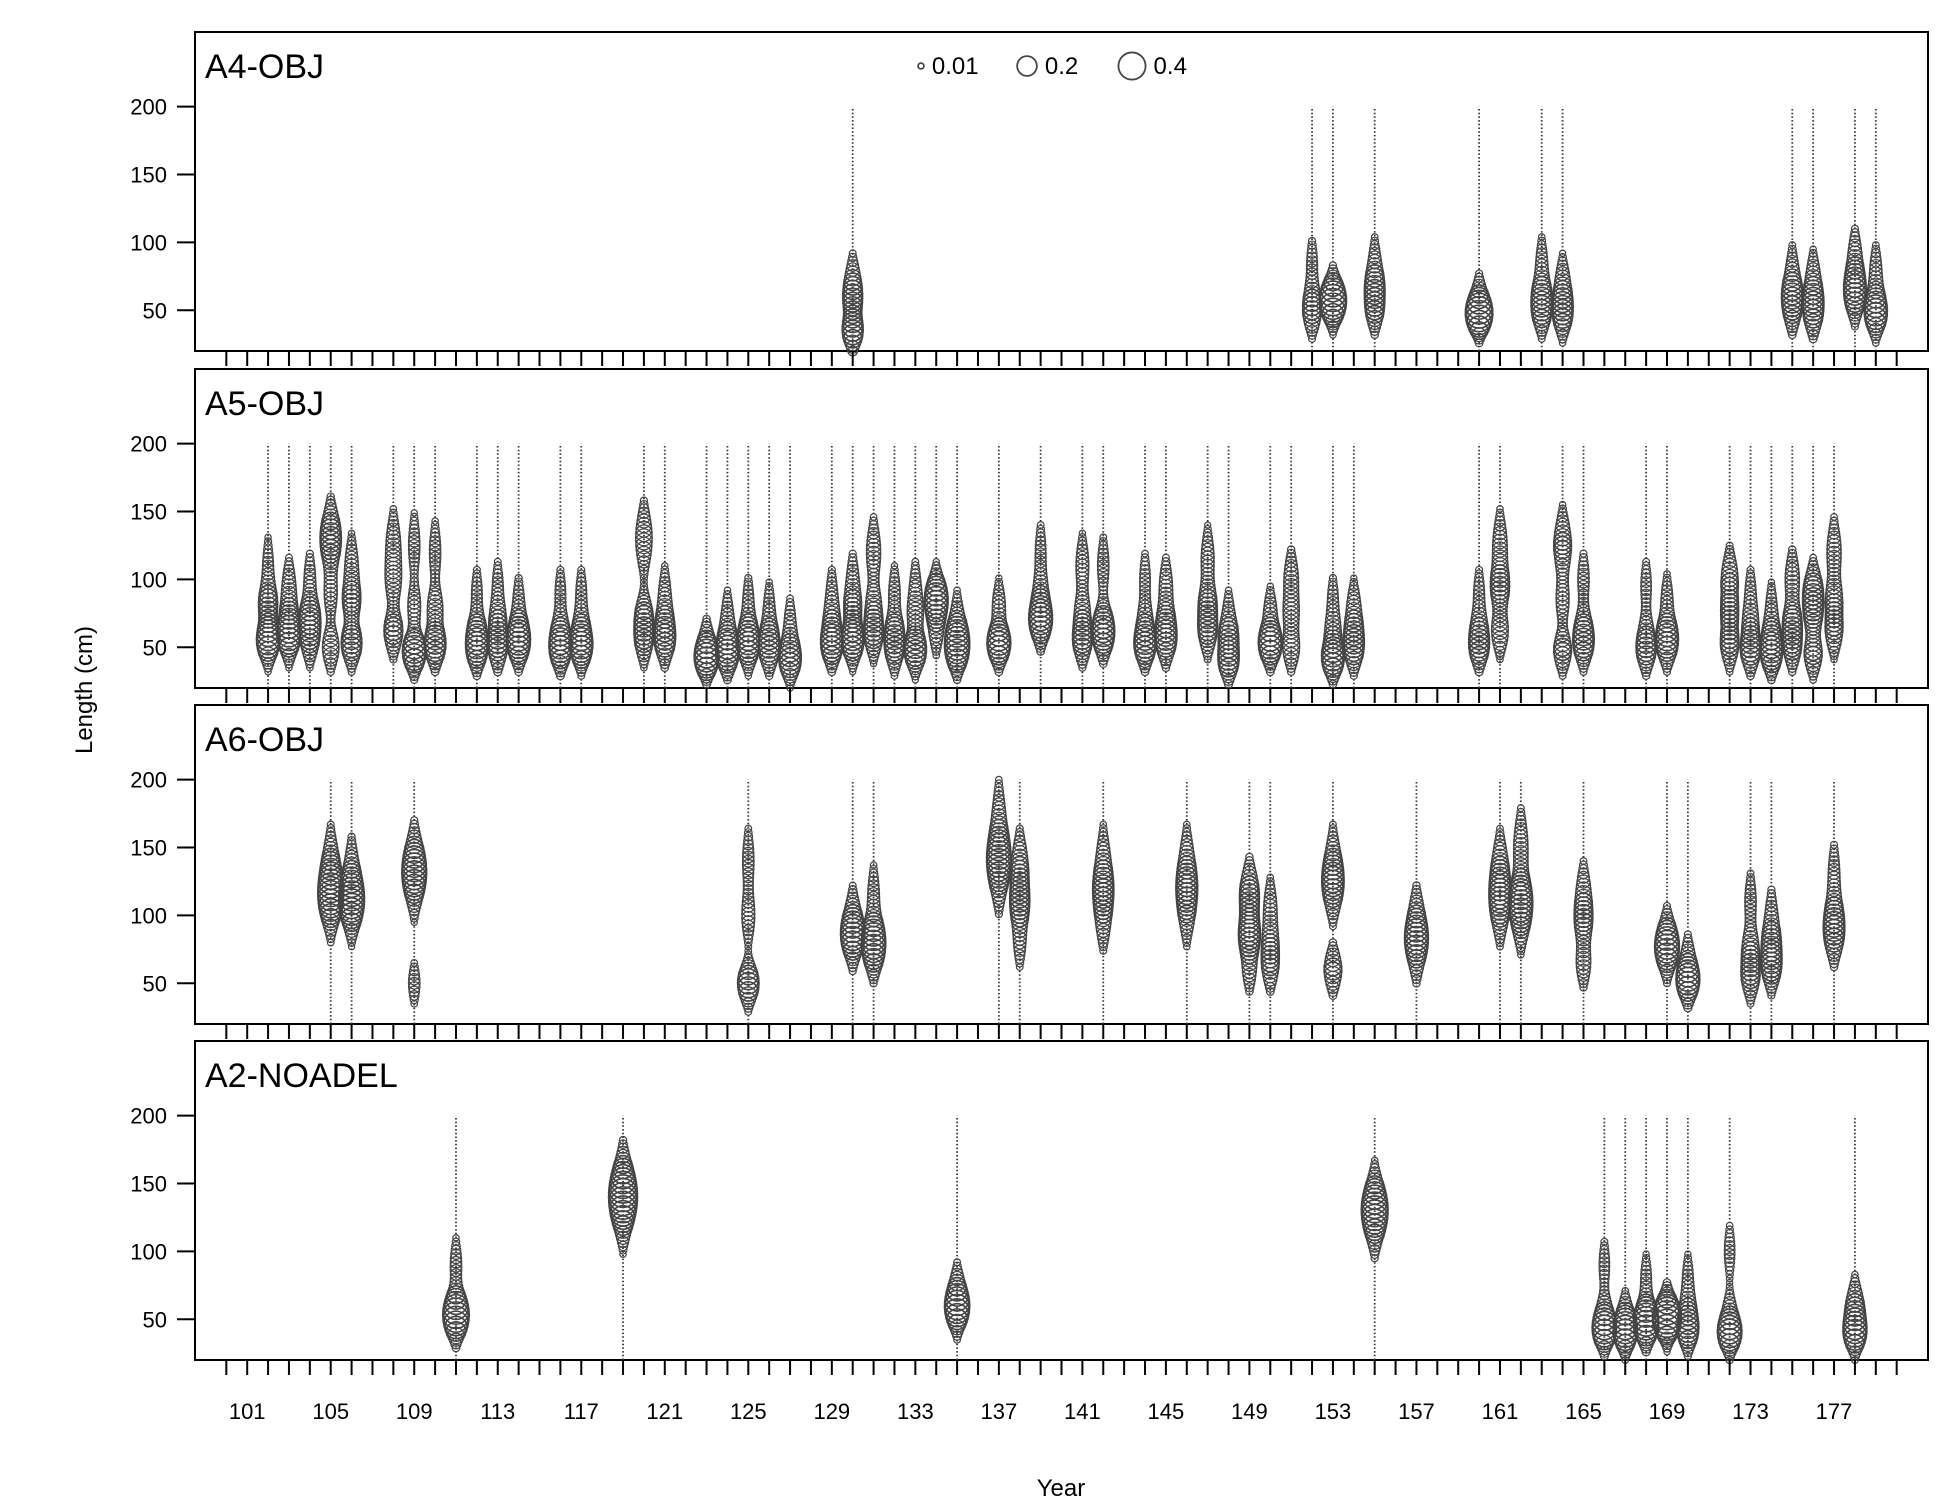 This screenshot has width=1950, height=1505. Describe the element at coordinates (1052, 66) in the screenshot. I see `legend: 0.01 0.2 0.4` at that location.